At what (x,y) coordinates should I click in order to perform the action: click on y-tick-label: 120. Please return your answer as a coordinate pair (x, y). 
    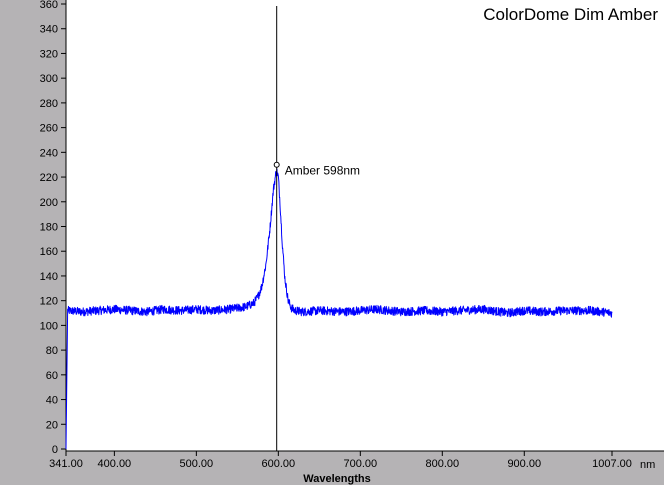
    Looking at the image, I should click on (49, 302).